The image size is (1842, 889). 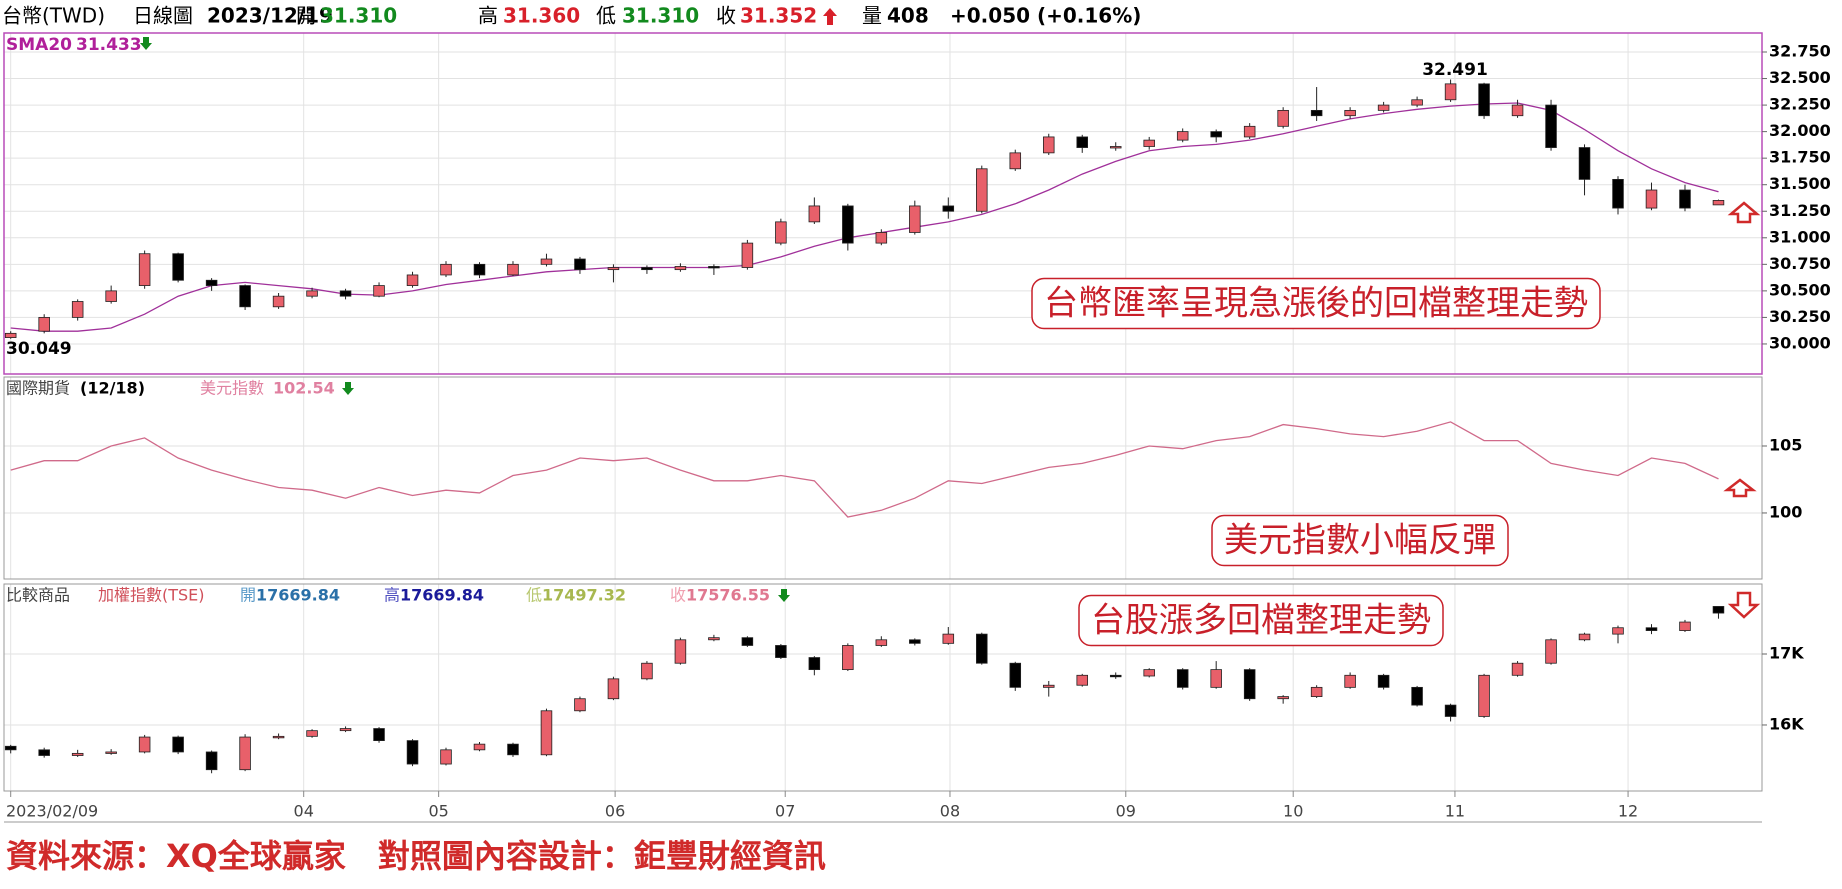 What do you see at coordinates (1045, 16) in the screenshot?
I see `change: +0.050 (+0.16%)` at bounding box center [1045, 16].